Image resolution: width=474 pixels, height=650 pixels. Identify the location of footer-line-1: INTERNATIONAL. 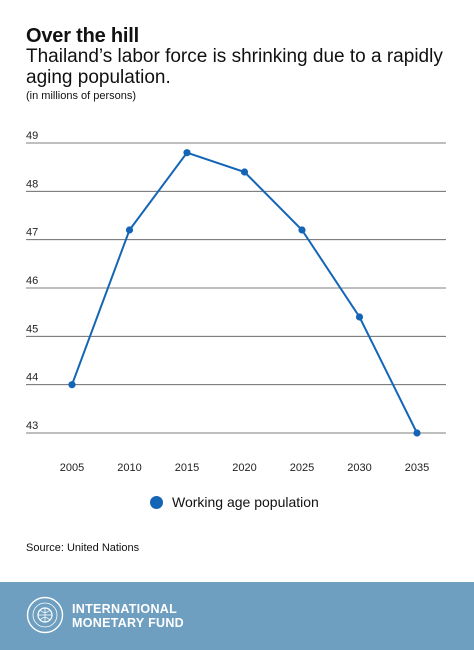
(125, 609).